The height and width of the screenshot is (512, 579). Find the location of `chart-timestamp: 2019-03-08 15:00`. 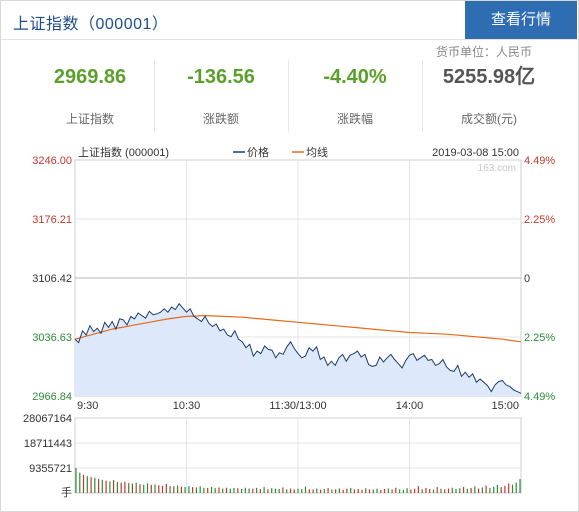

chart-timestamp: 2019-03-08 15:00 is located at coordinates (475, 153).